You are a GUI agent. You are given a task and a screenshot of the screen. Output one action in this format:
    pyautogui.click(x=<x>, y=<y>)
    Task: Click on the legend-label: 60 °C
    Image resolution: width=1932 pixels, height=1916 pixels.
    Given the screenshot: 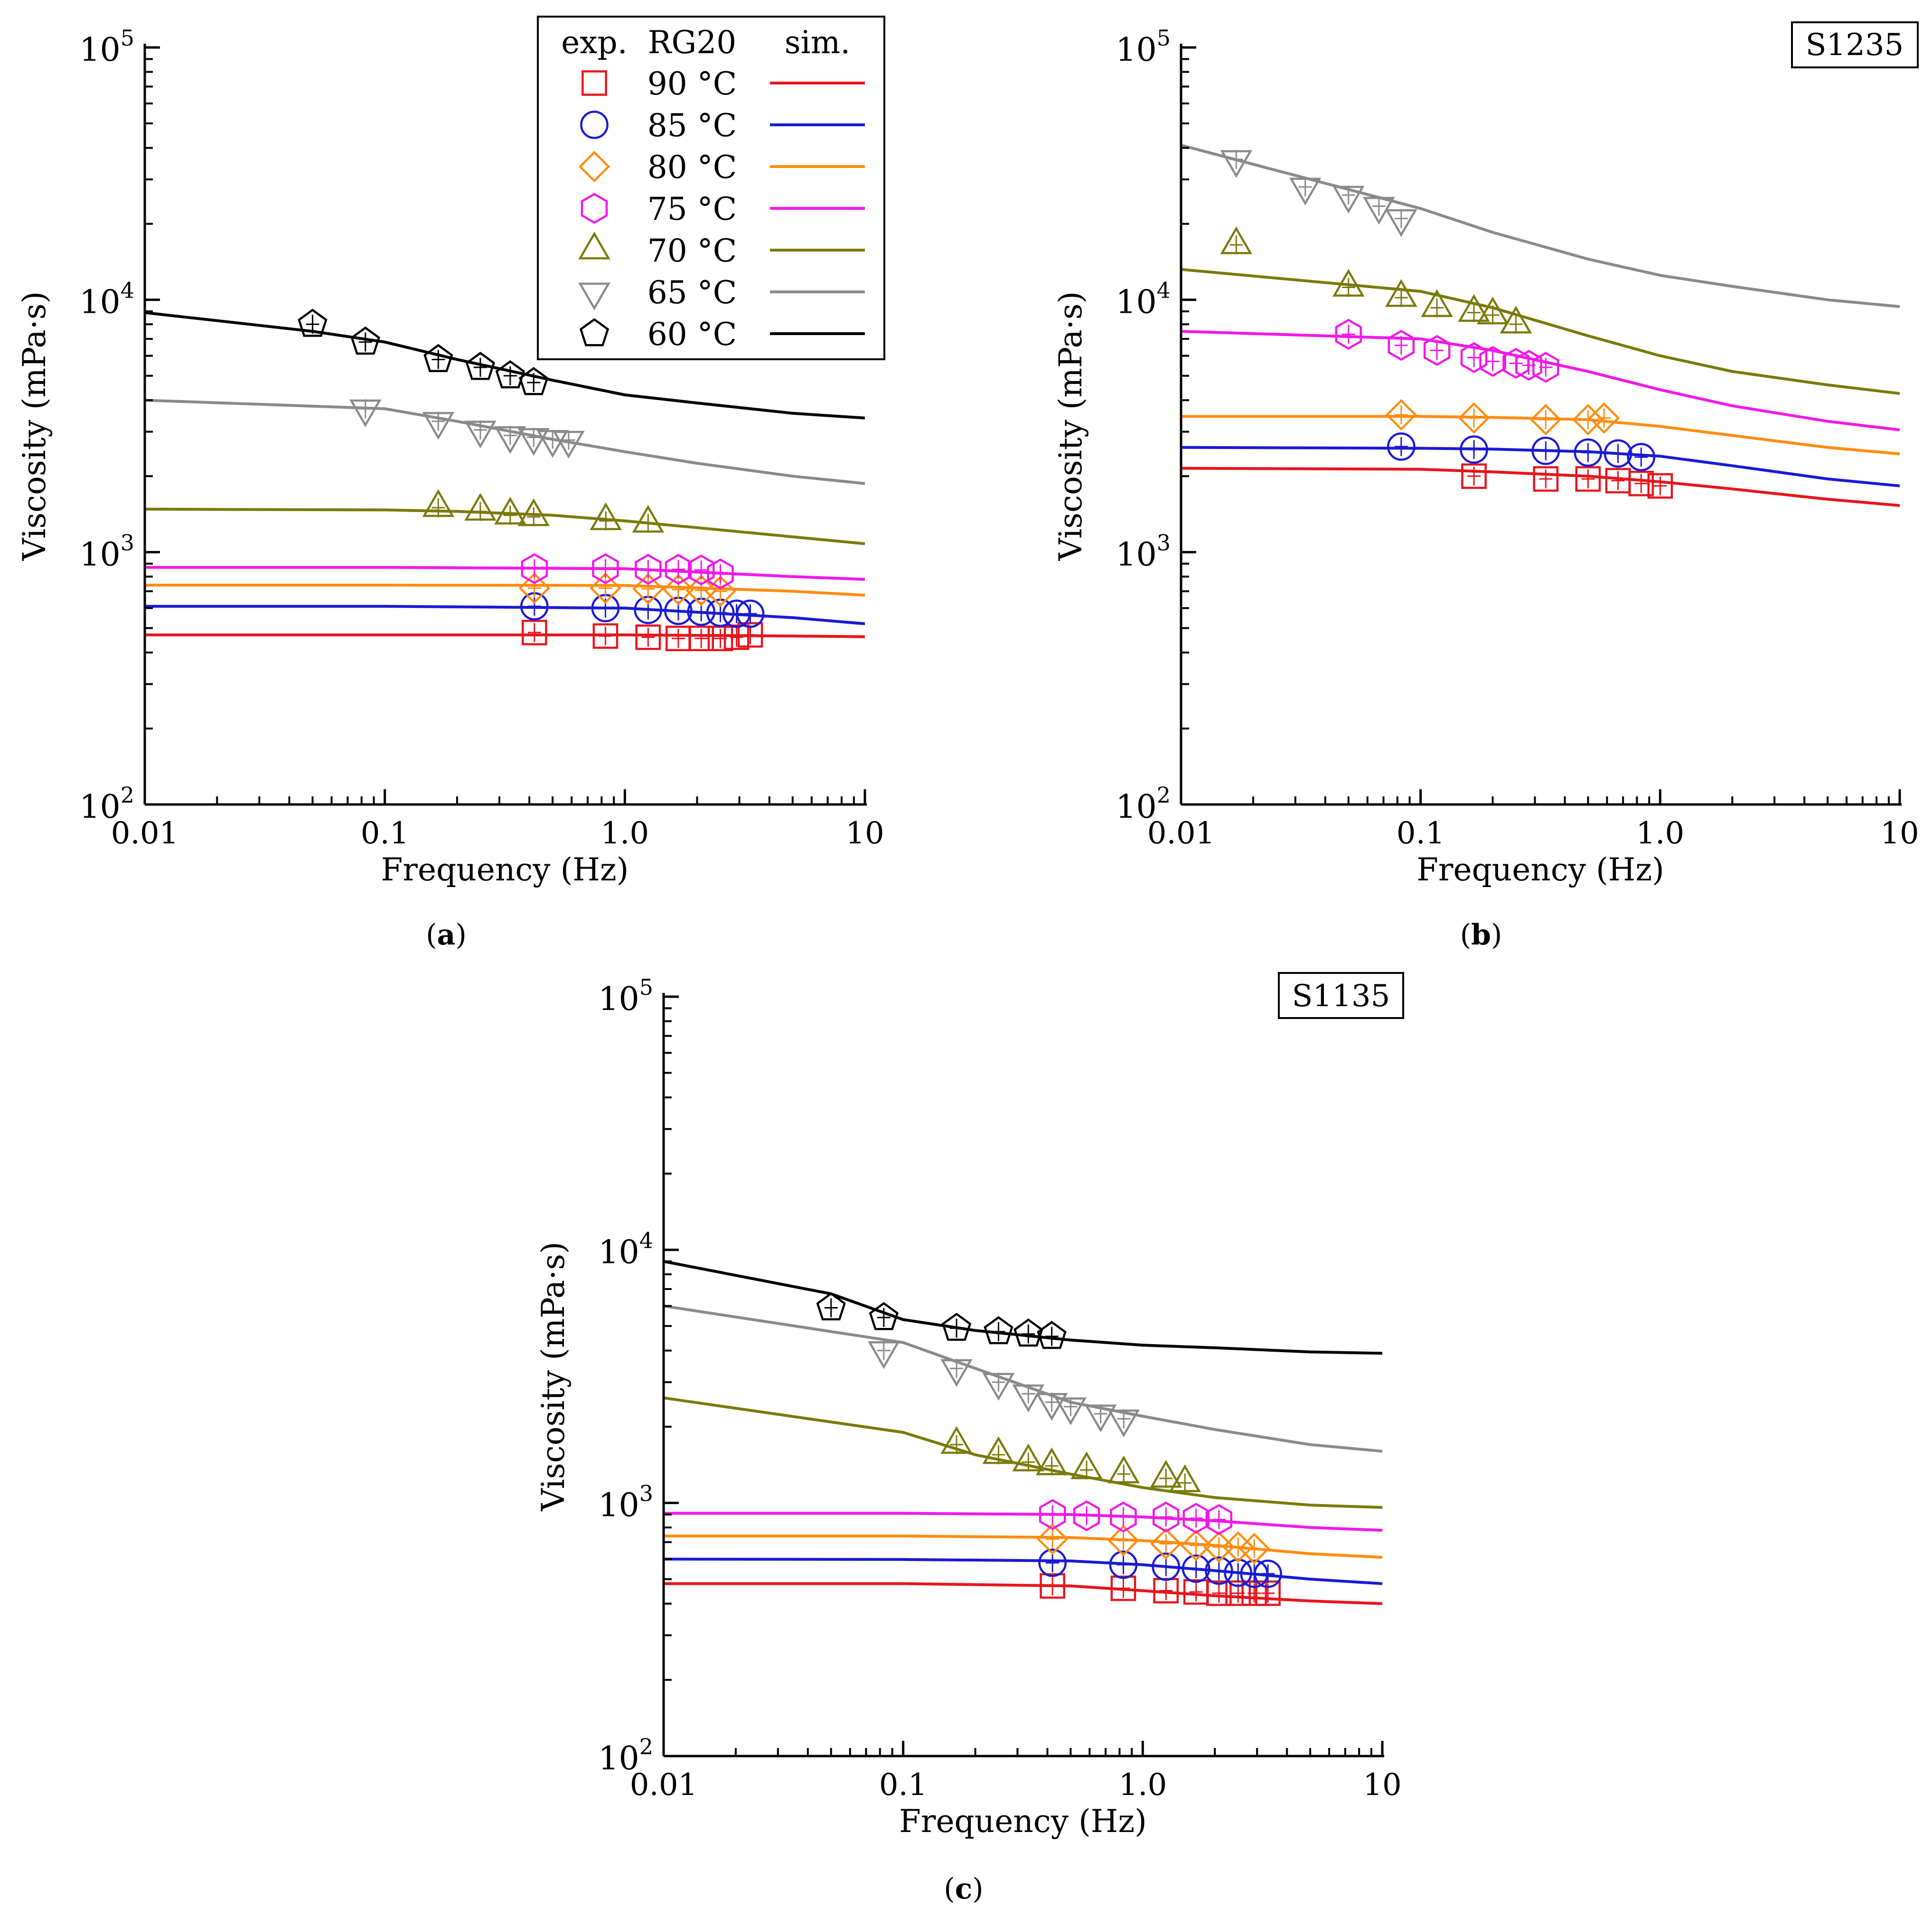 What is the action you would take?
    pyautogui.click(x=692, y=334)
    